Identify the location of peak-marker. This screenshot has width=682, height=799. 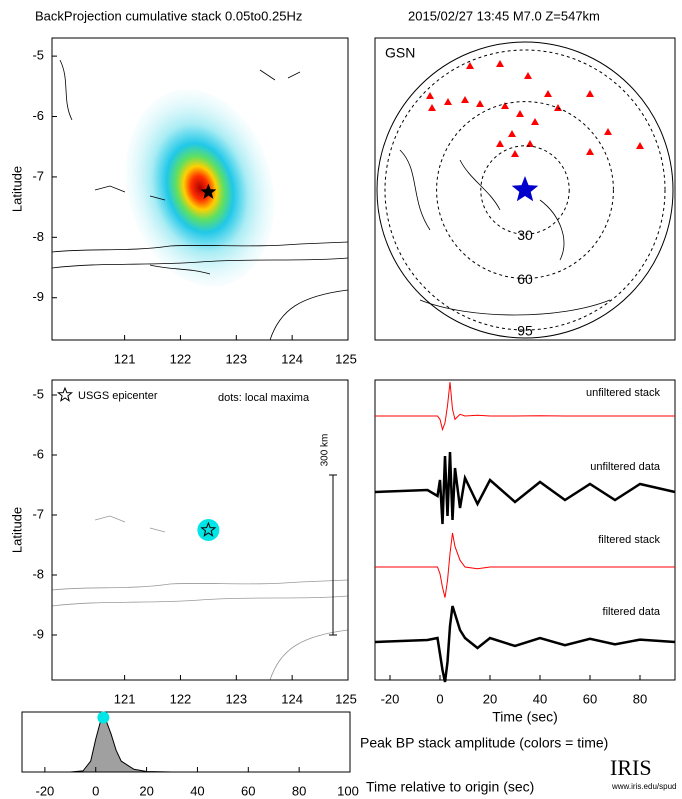
(103, 717).